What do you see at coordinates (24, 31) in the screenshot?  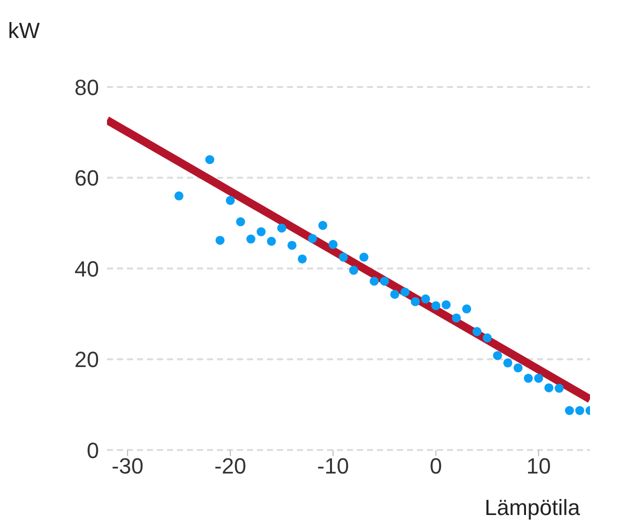 I see `y-axis-title: kW` at bounding box center [24, 31].